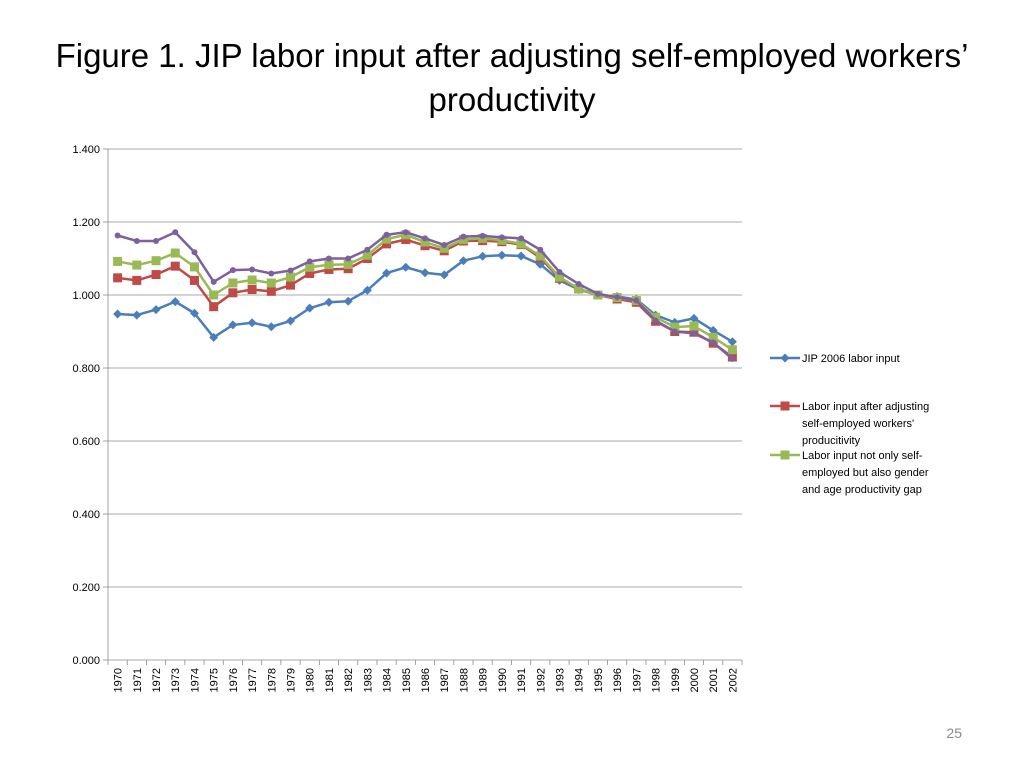 This screenshot has width=1024, height=768. I want to click on x-tick-label: 1971, so click(138, 680).